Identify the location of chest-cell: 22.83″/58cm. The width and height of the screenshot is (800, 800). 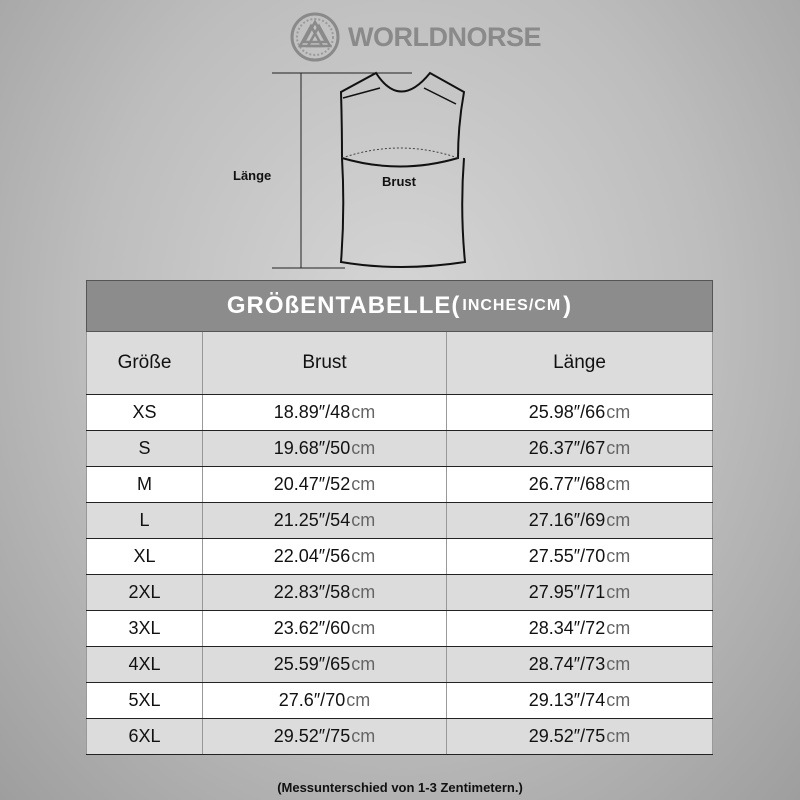
(324, 592).